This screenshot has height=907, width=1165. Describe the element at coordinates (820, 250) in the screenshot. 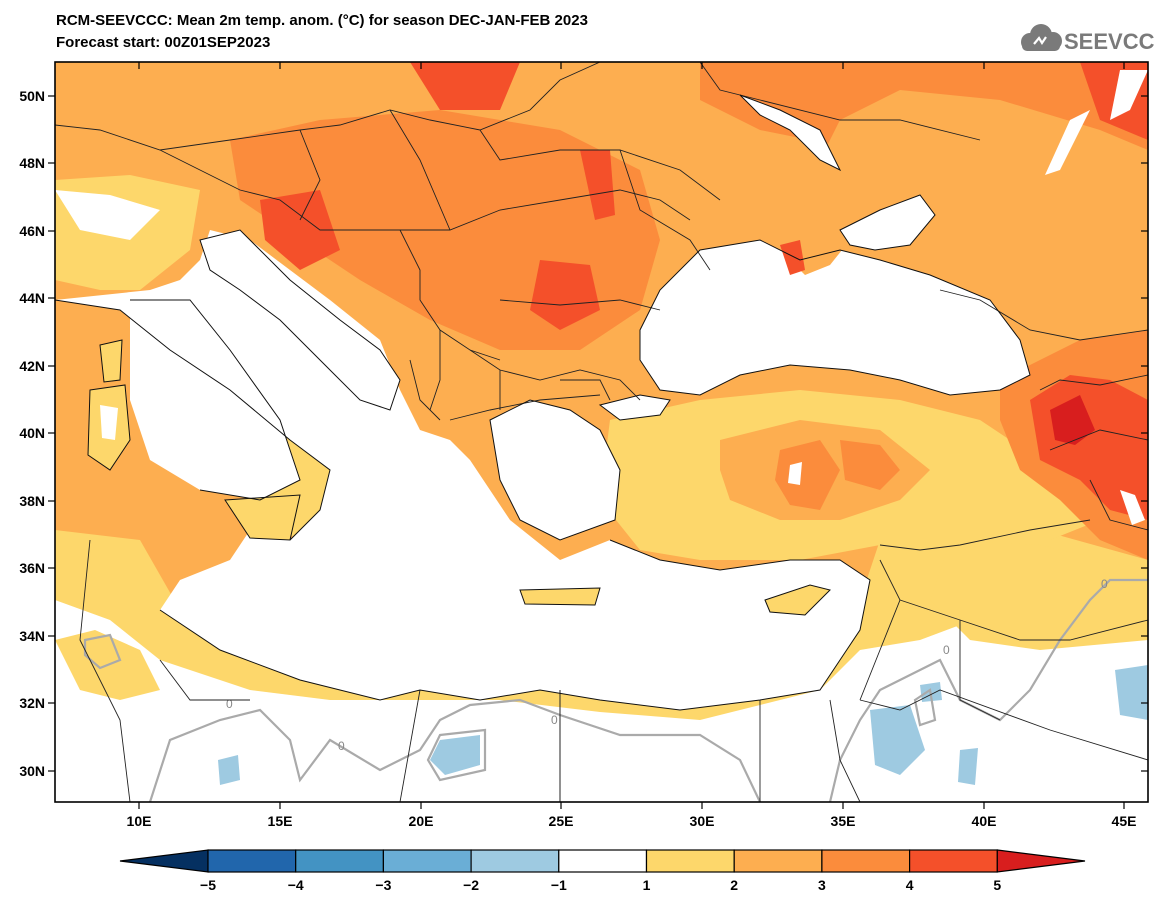

I see `crimea-peninsula` at that location.